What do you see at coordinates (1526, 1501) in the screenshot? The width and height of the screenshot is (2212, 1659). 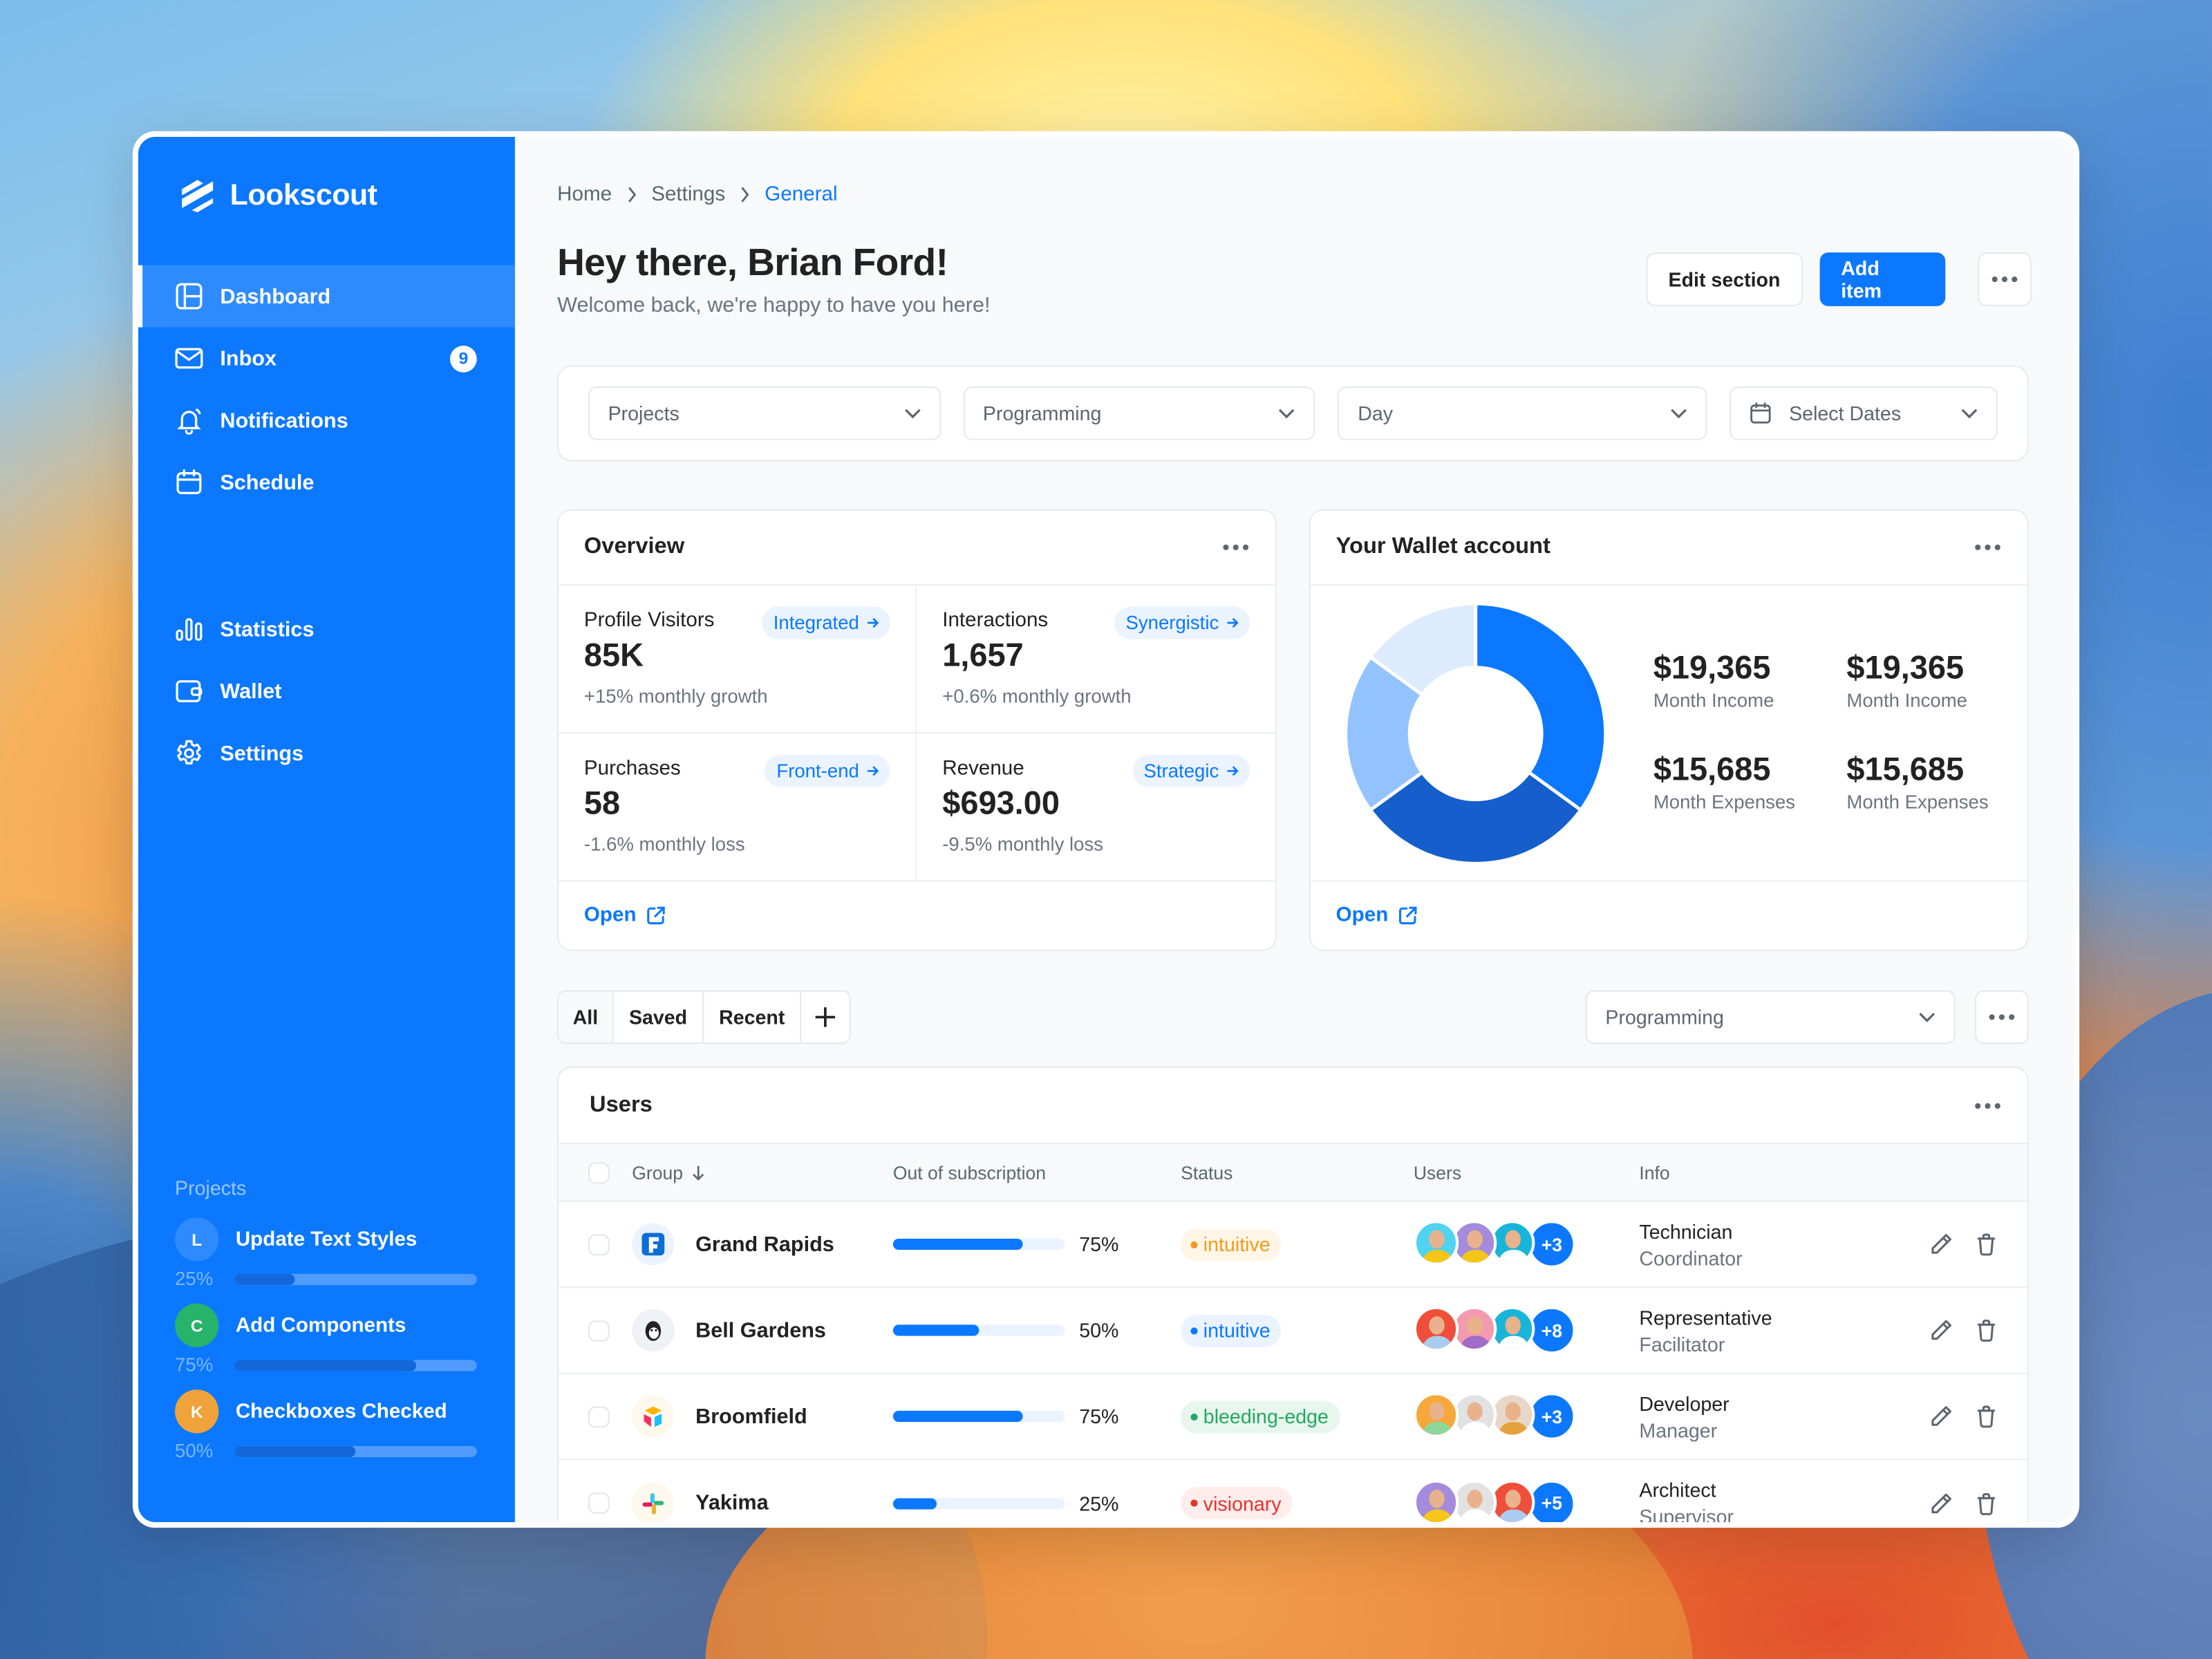 I see `user-avatar-stack: +5` at bounding box center [1526, 1501].